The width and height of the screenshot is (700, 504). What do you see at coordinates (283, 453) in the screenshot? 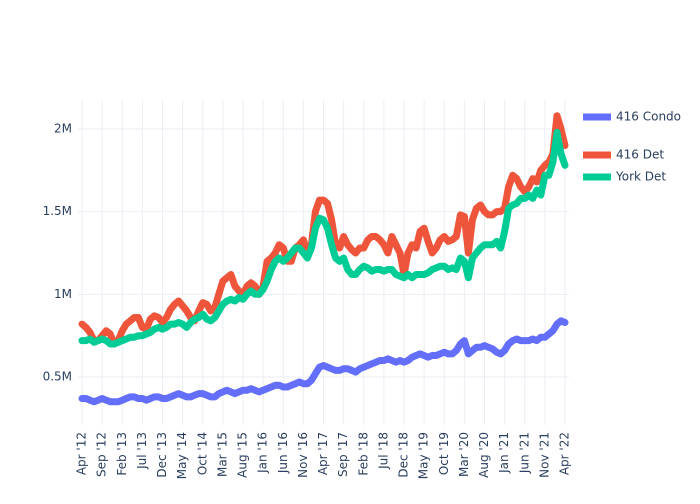
I see `x-tick-label: Jun '16` at bounding box center [283, 453].